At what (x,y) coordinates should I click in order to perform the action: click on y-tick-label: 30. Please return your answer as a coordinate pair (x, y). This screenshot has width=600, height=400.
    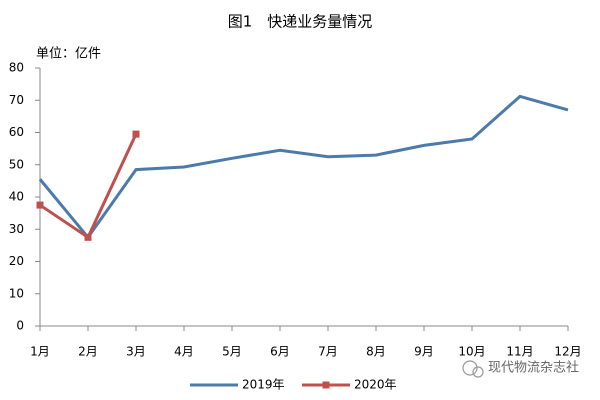
    Looking at the image, I should click on (16, 229).